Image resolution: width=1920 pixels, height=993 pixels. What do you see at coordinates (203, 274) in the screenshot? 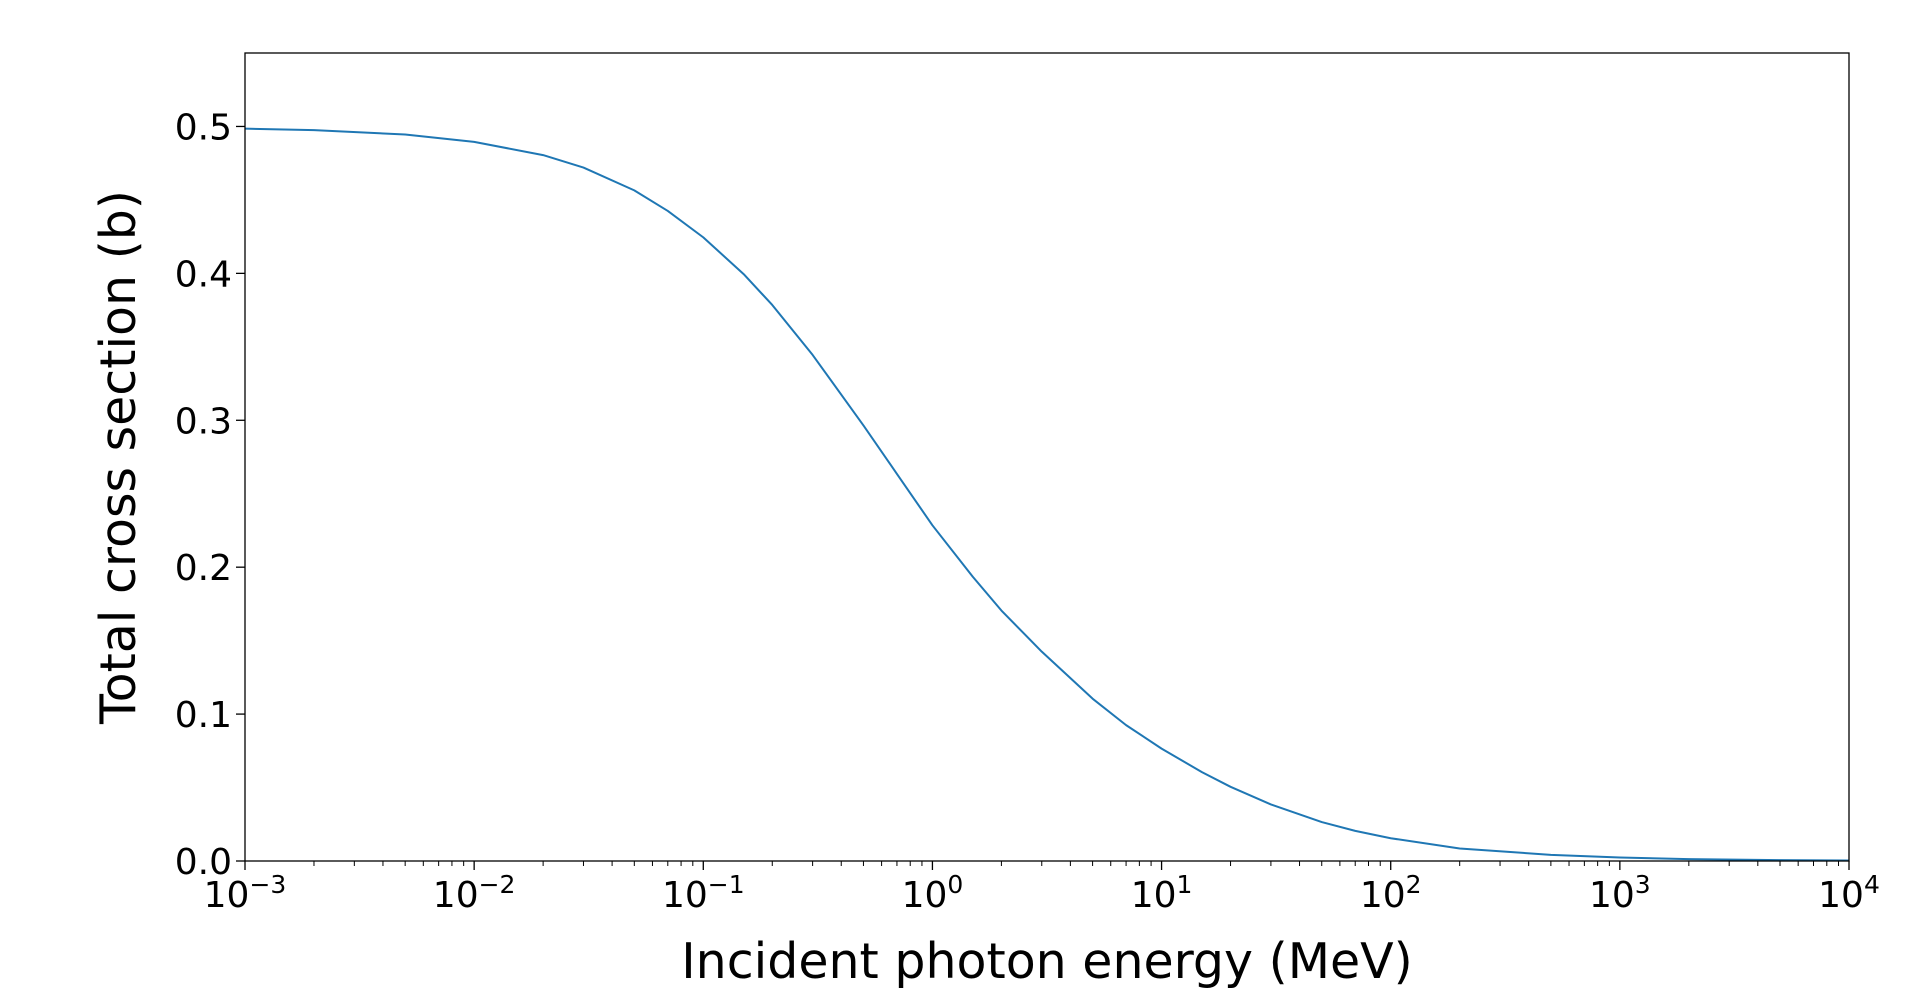
I see `y-tick-label: 0.4` at bounding box center [203, 274].